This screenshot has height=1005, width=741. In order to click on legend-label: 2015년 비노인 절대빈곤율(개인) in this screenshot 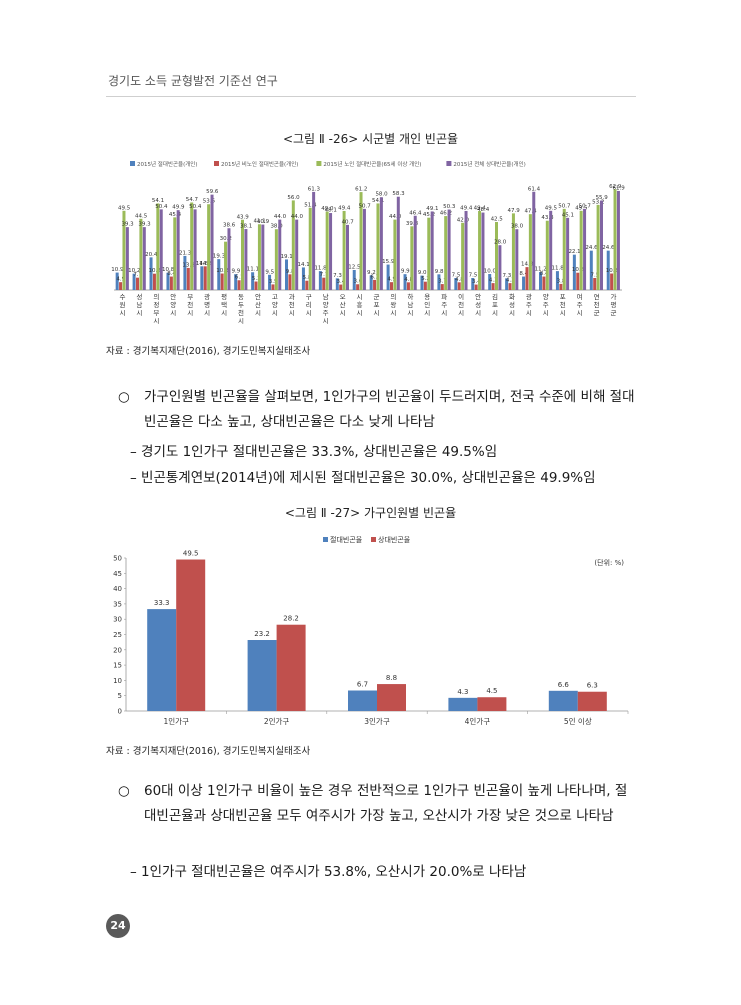, I will do `click(259, 164)`.